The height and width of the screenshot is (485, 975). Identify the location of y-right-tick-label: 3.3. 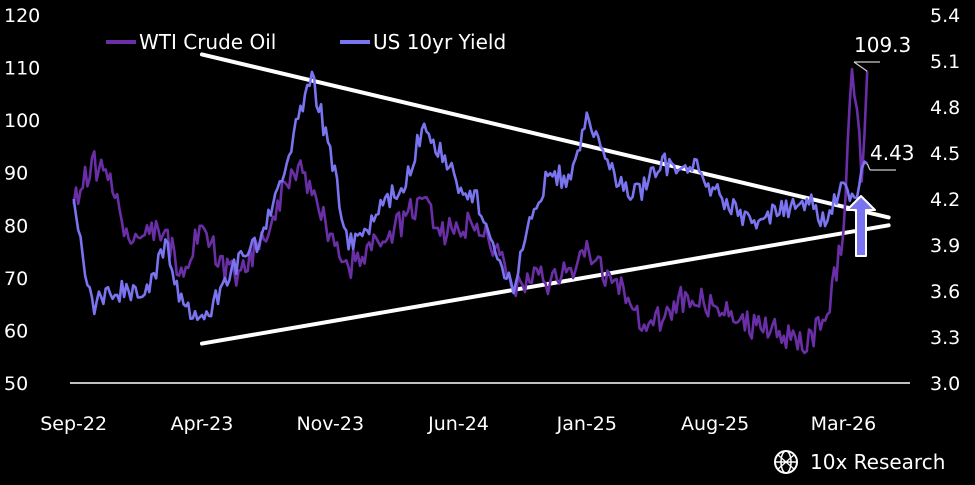
(945, 338).